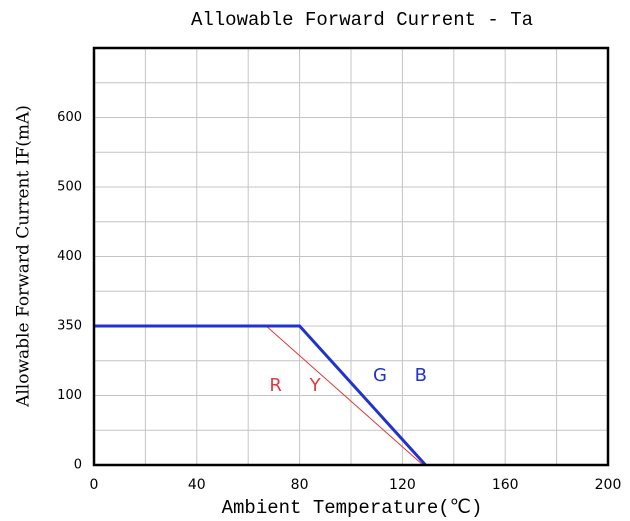  Describe the element at coordinates (69, 326) in the screenshot. I see `y-tick-label: 350` at that location.